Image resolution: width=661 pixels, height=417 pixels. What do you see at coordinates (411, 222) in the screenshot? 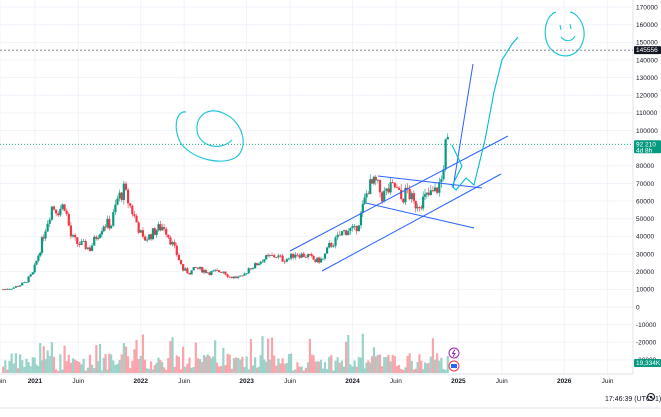
I see `trend-line-lower` at bounding box center [411, 222].